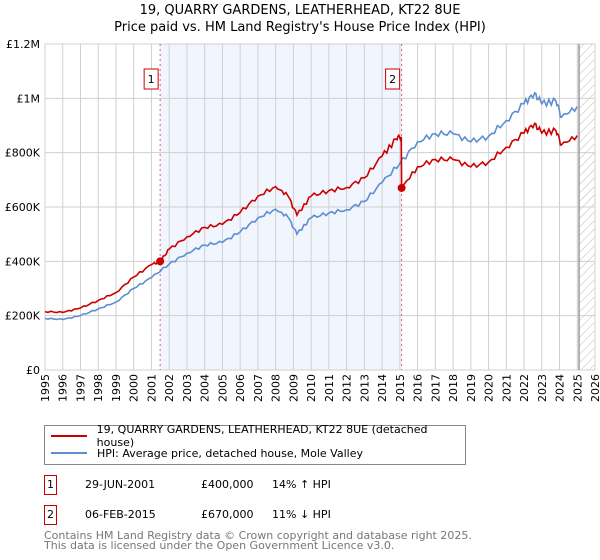 The width and height of the screenshot is (600, 560). I want to click on x-tick-label: 2018, so click(453, 388).